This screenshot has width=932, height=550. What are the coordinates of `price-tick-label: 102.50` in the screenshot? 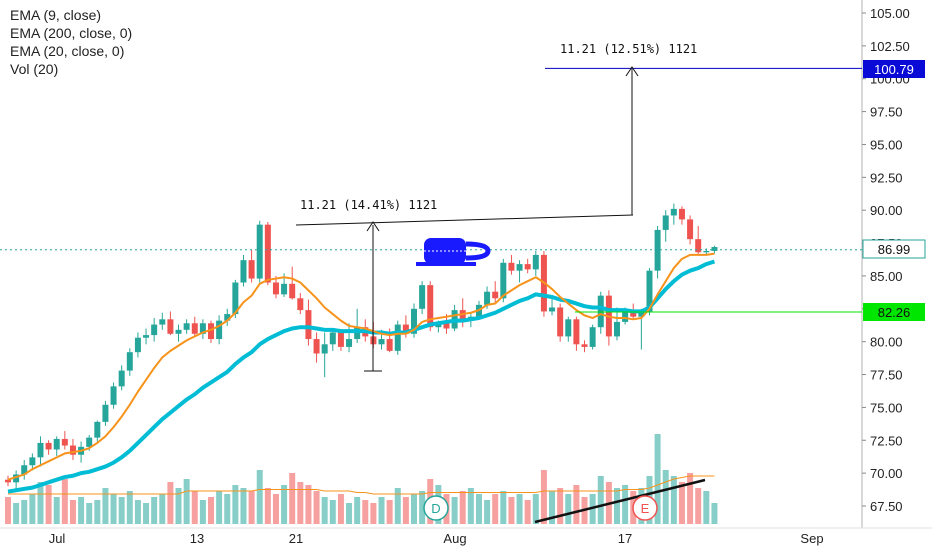 It's located at (890, 46).